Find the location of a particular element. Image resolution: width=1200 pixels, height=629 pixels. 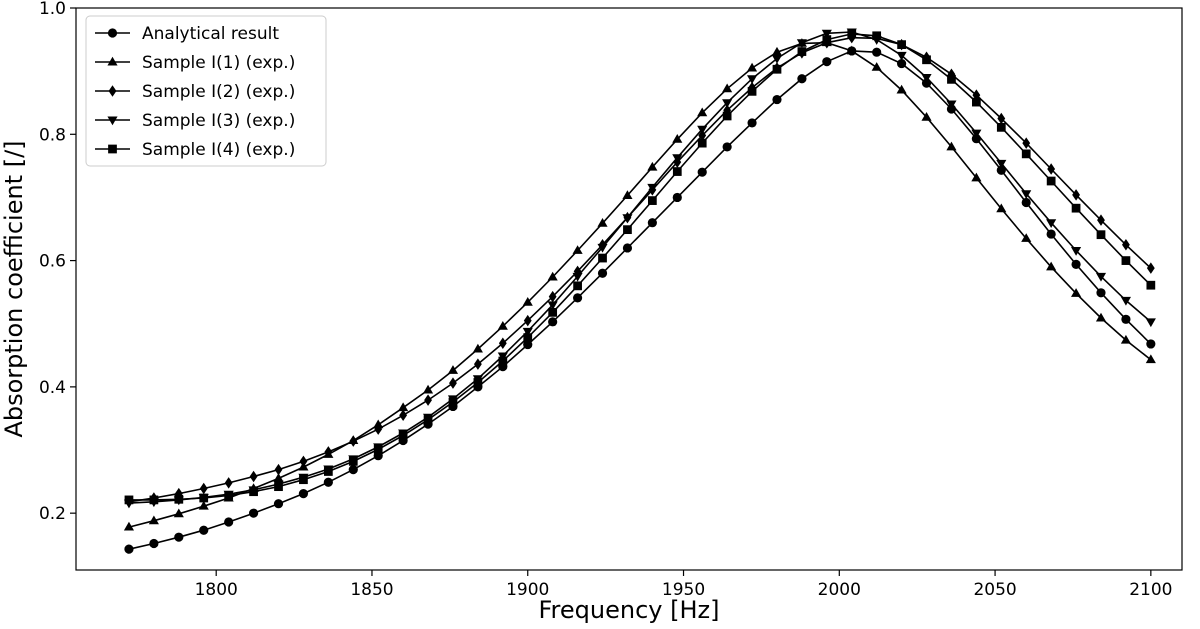

x-axis-ticks: 1800 1850 1900 1950 2000 2050 2100 is located at coordinates (683, 585).